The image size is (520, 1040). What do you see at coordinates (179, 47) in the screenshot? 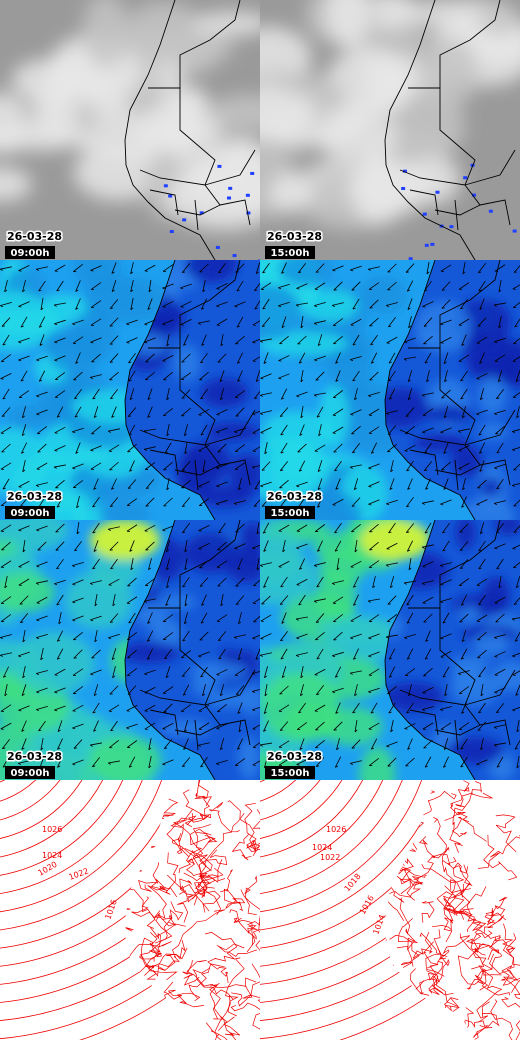
I see `cloud` at bounding box center [179, 47].